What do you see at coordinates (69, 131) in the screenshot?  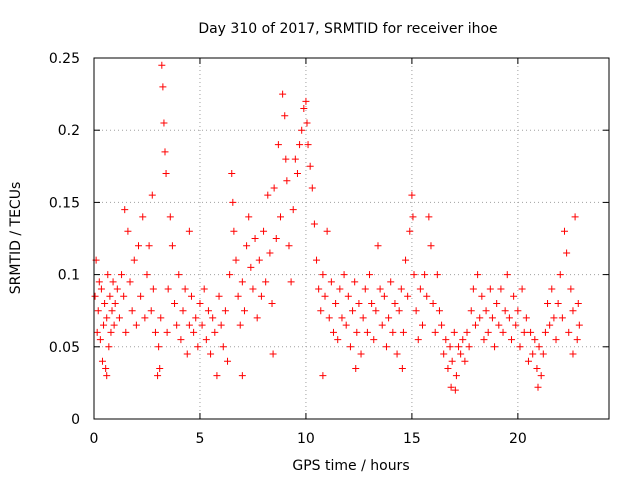 I see `y-tick-label: 0.2` at bounding box center [69, 131].